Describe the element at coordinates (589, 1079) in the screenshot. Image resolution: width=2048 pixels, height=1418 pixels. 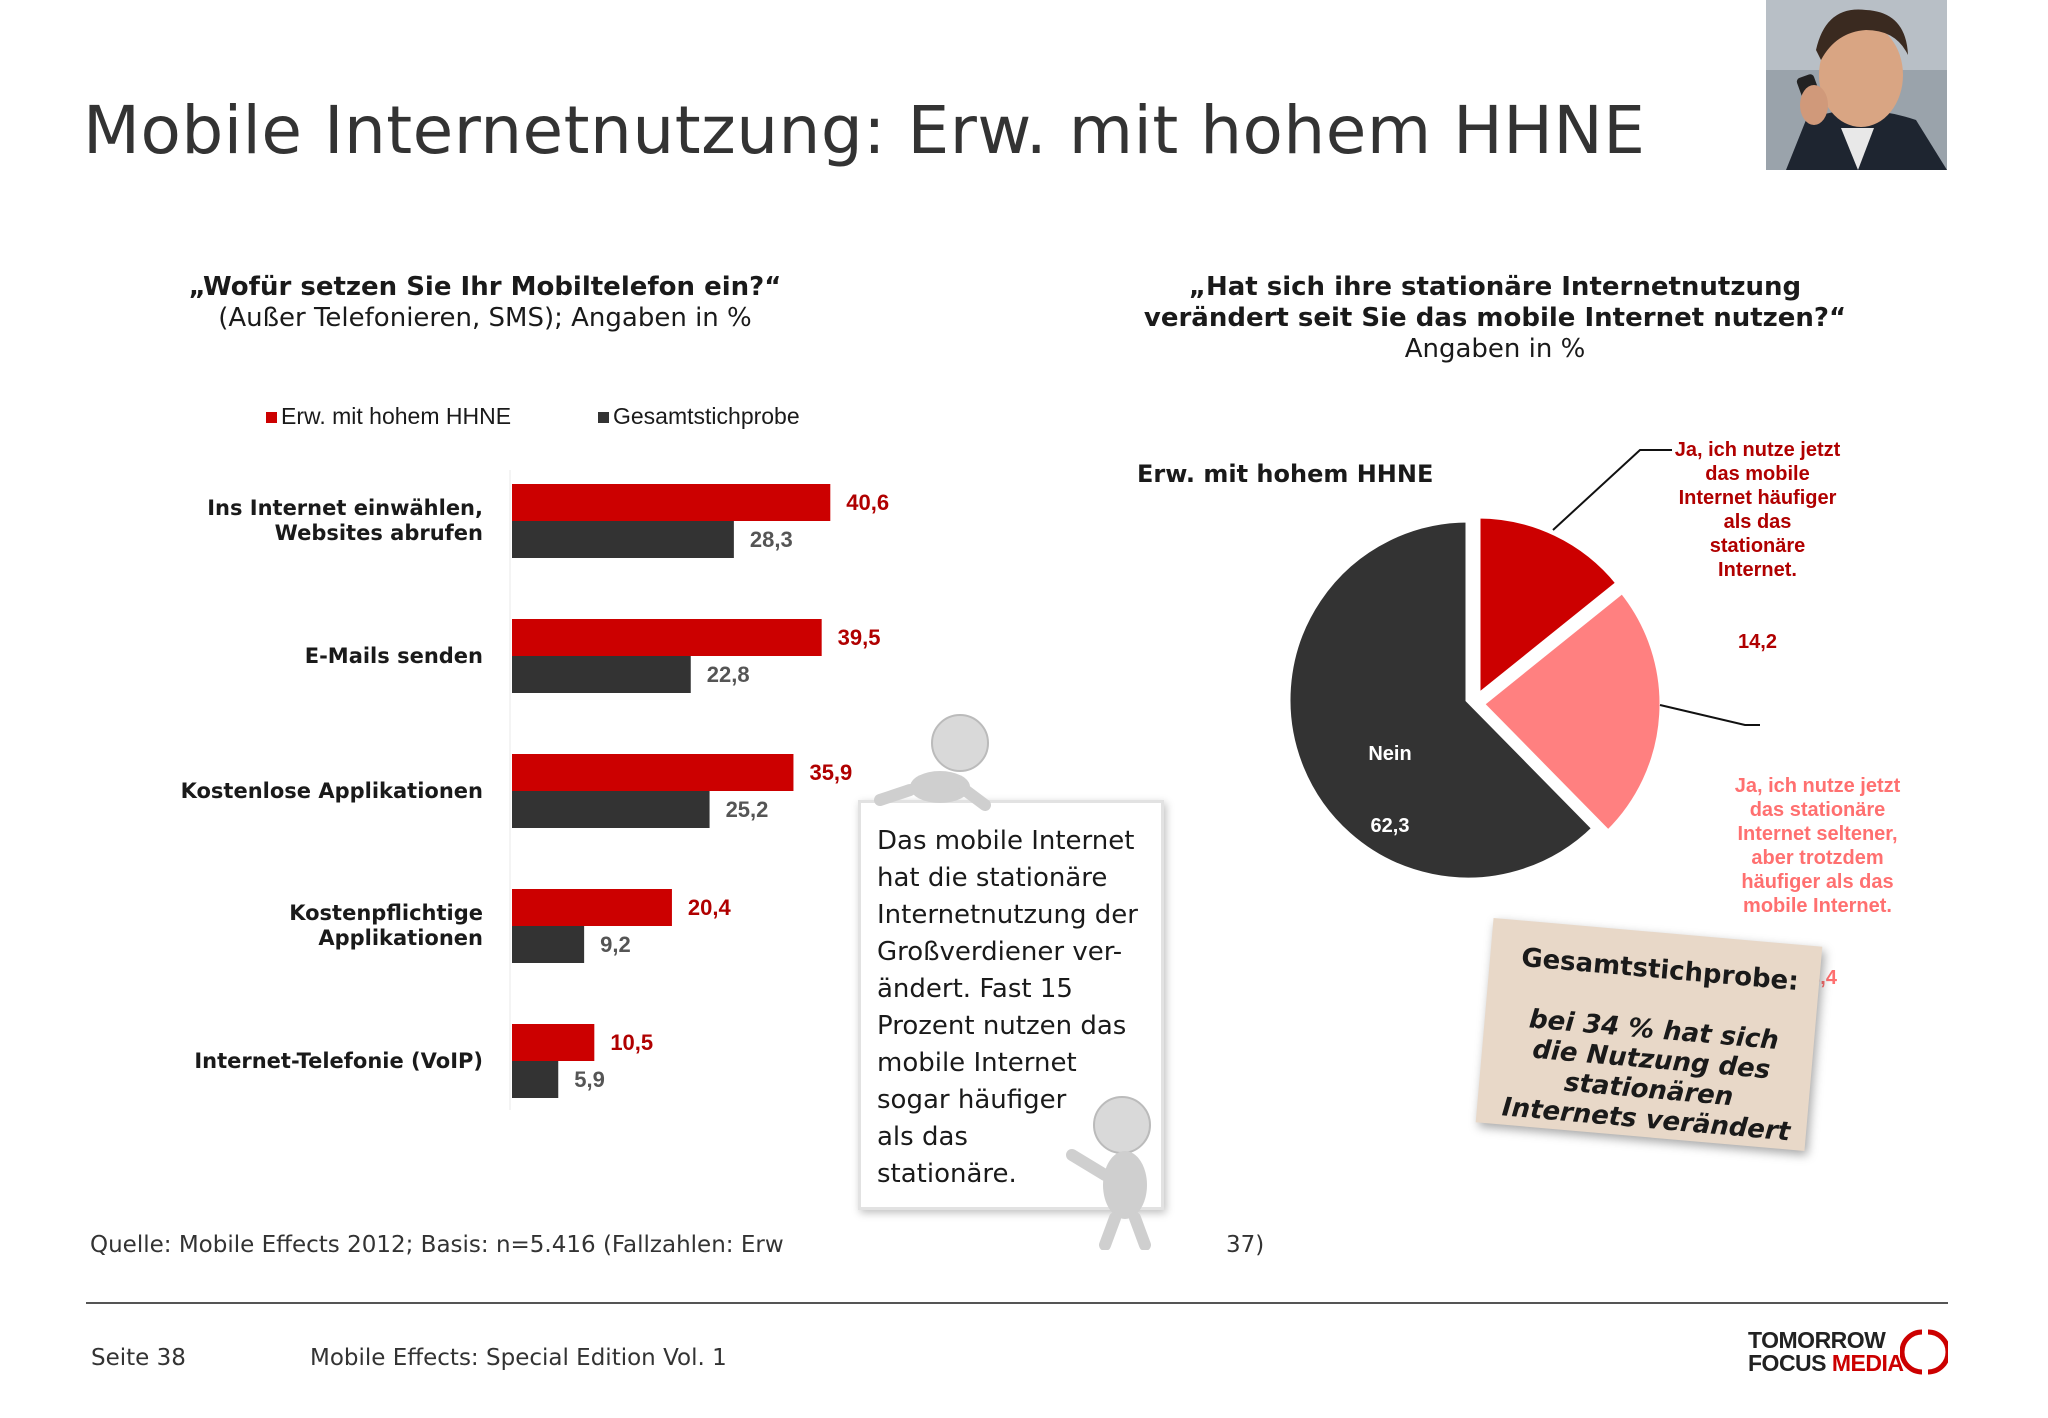
I see `bar-value-label-gesamt-4: 5,9` at that location.